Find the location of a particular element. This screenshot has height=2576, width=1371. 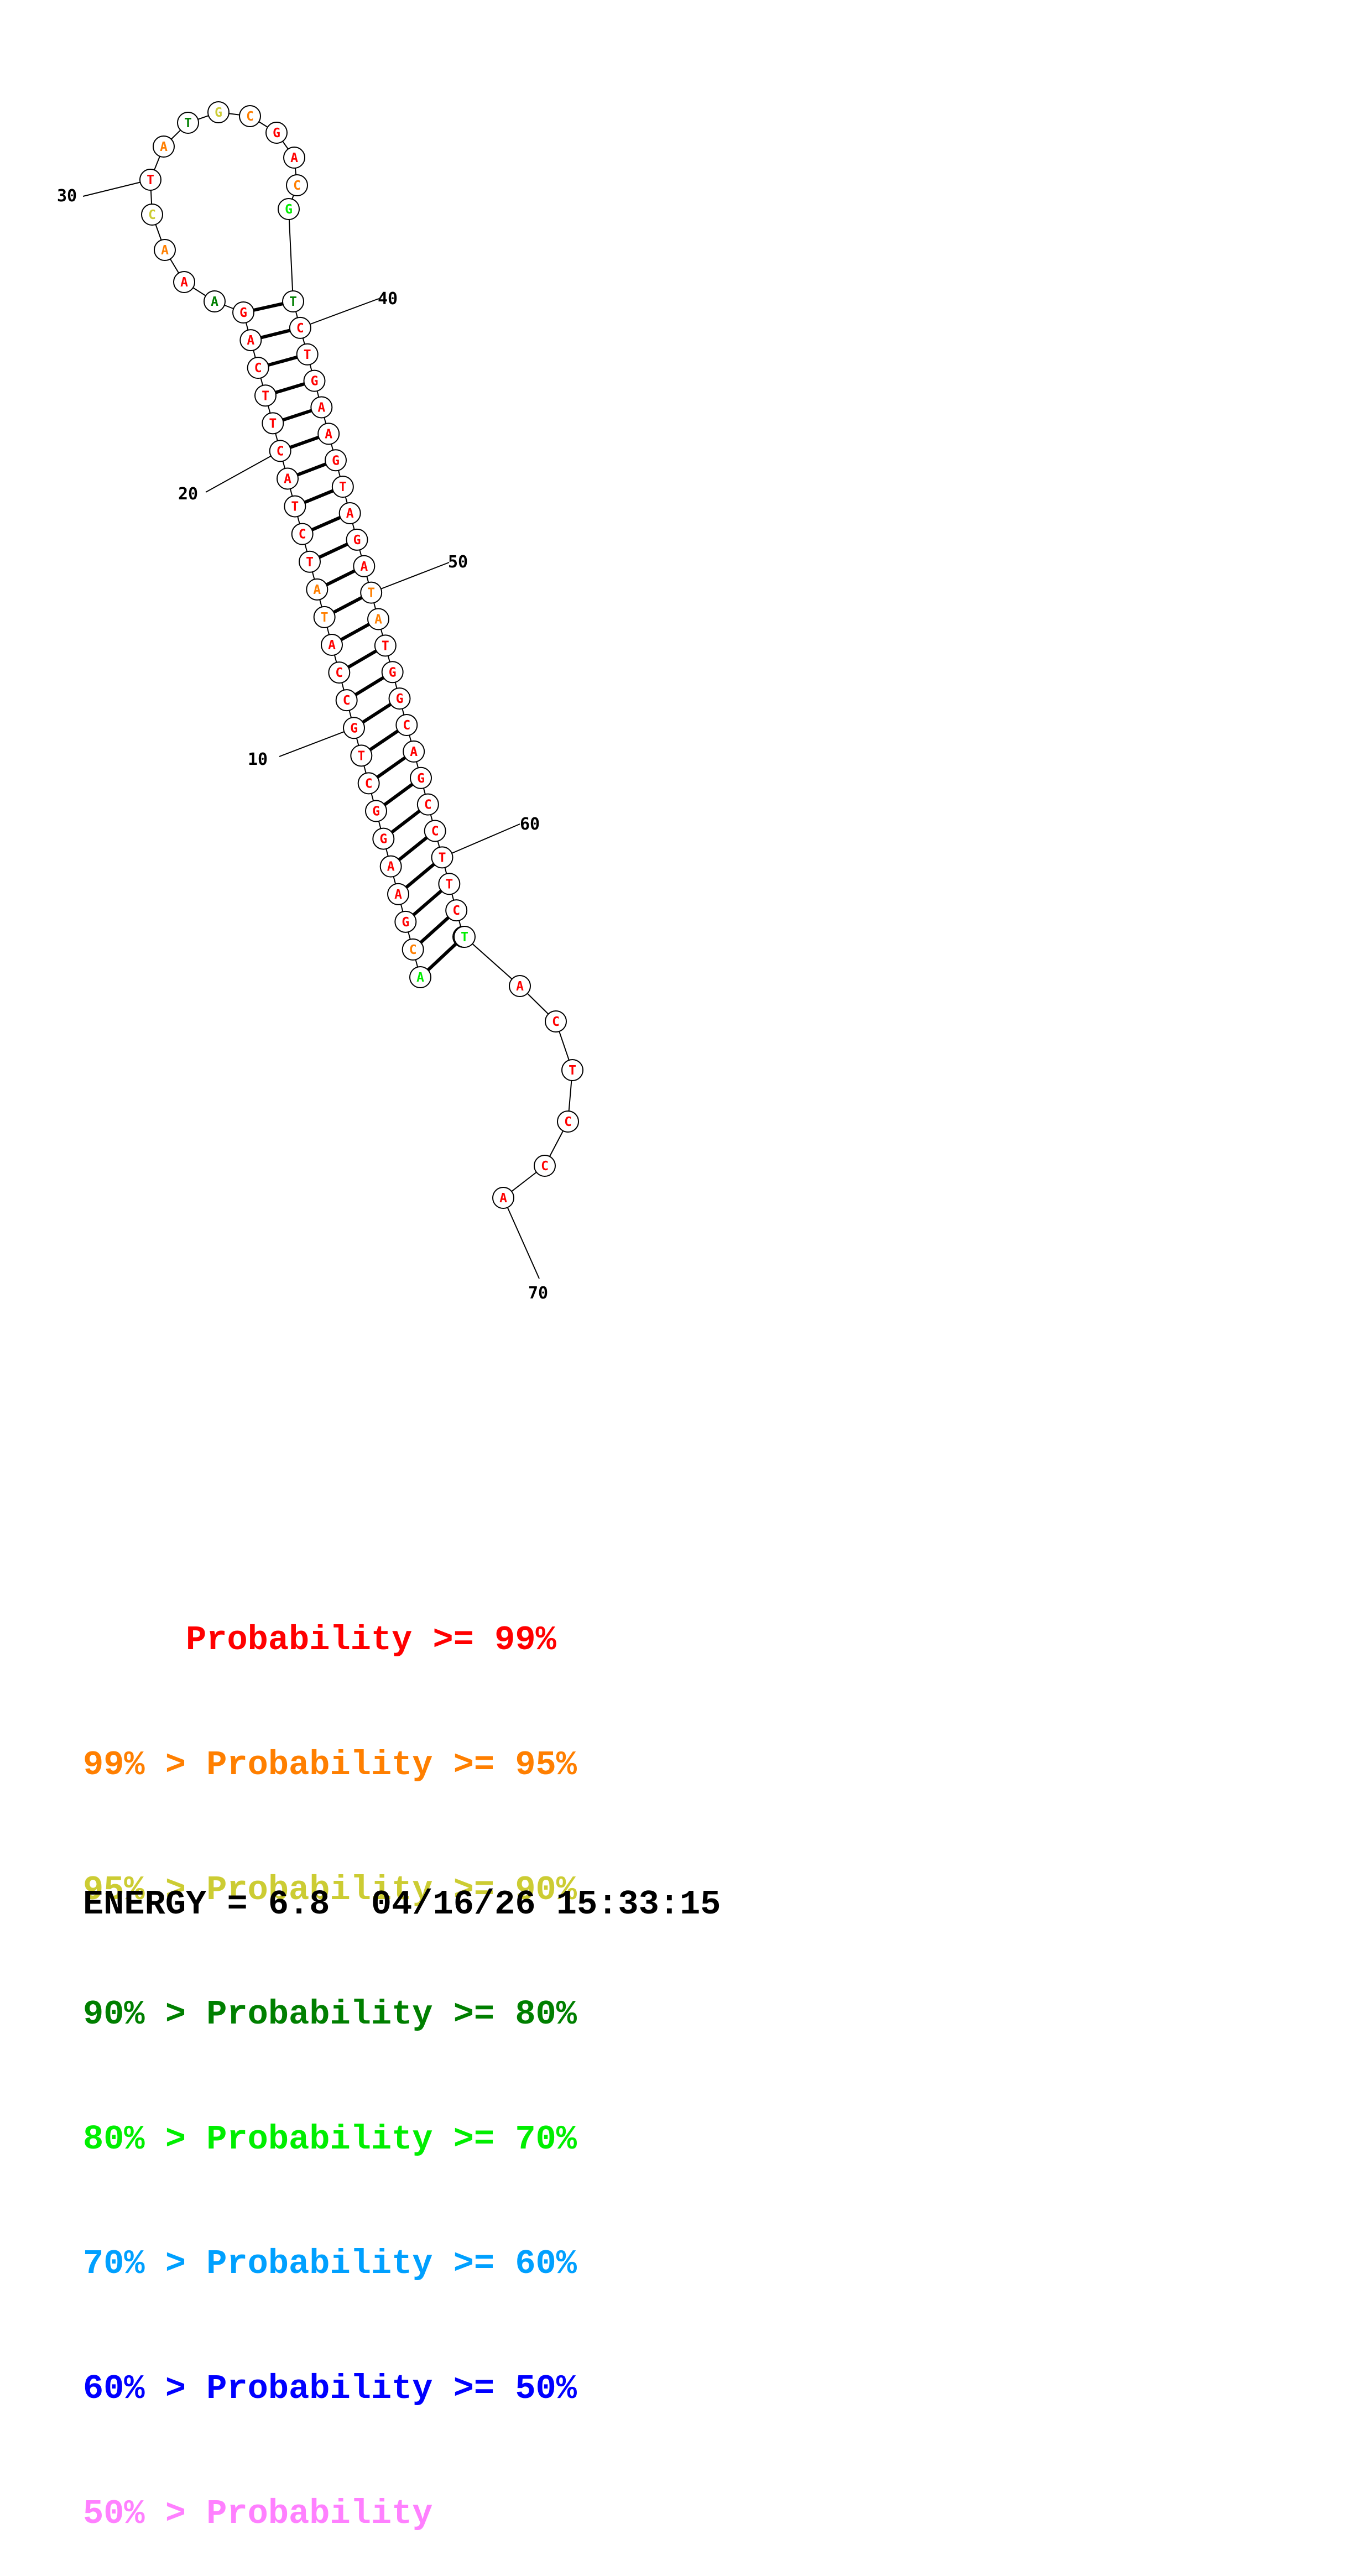

position-label-30: 30 is located at coordinates (67, 196).